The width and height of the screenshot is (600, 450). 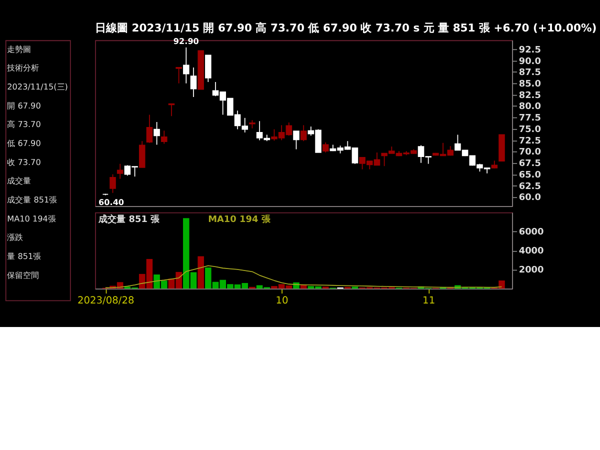 I want to click on chart-title: 日線圖 2023/11/15 開 67.90 高 73.70 低 67.90 收 73.70 s 元 量 851 張 +6.70 (+10.00%), so click(x=346, y=27).